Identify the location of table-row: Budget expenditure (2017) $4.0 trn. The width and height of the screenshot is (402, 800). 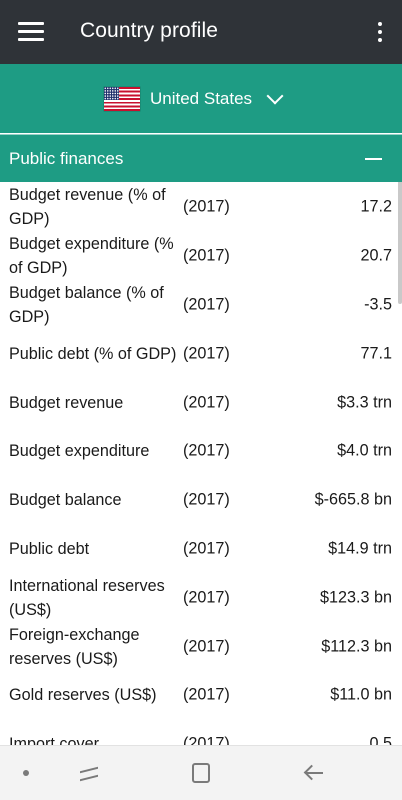
(201, 451).